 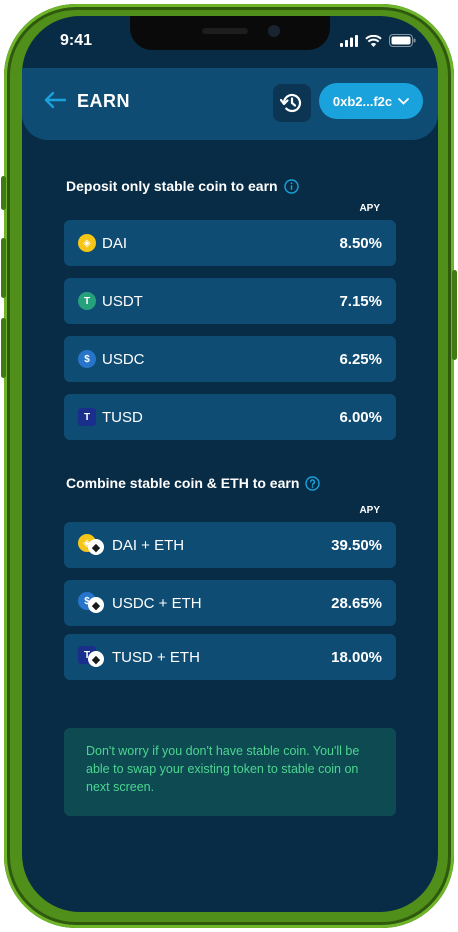 What do you see at coordinates (3, 268) in the screenshot?
I see `volume-up-button` at bounding box center [3, 268].